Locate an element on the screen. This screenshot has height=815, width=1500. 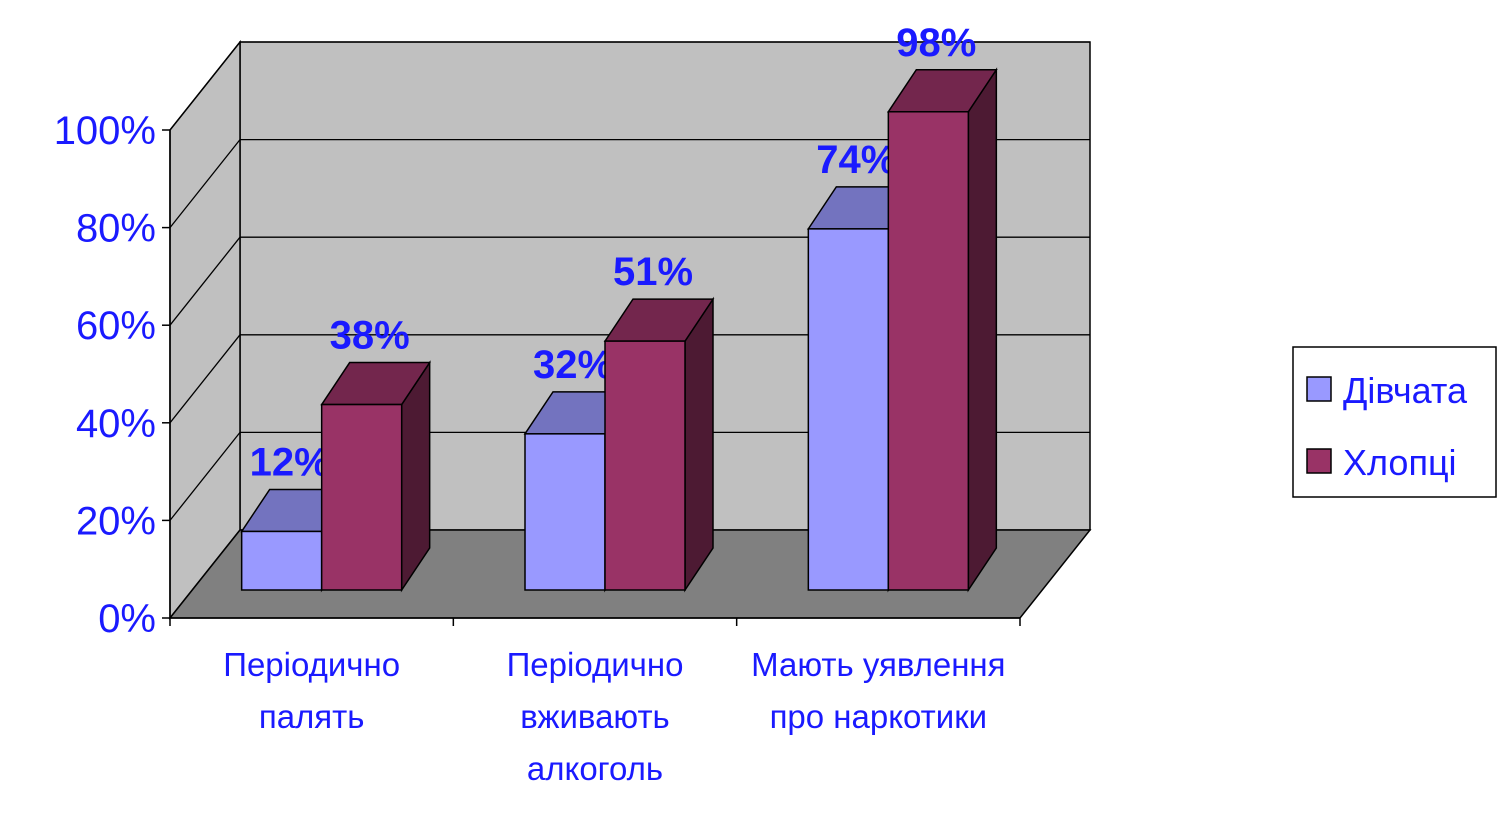
category-label-line: про наркотики is located at coordinates (879, 716).